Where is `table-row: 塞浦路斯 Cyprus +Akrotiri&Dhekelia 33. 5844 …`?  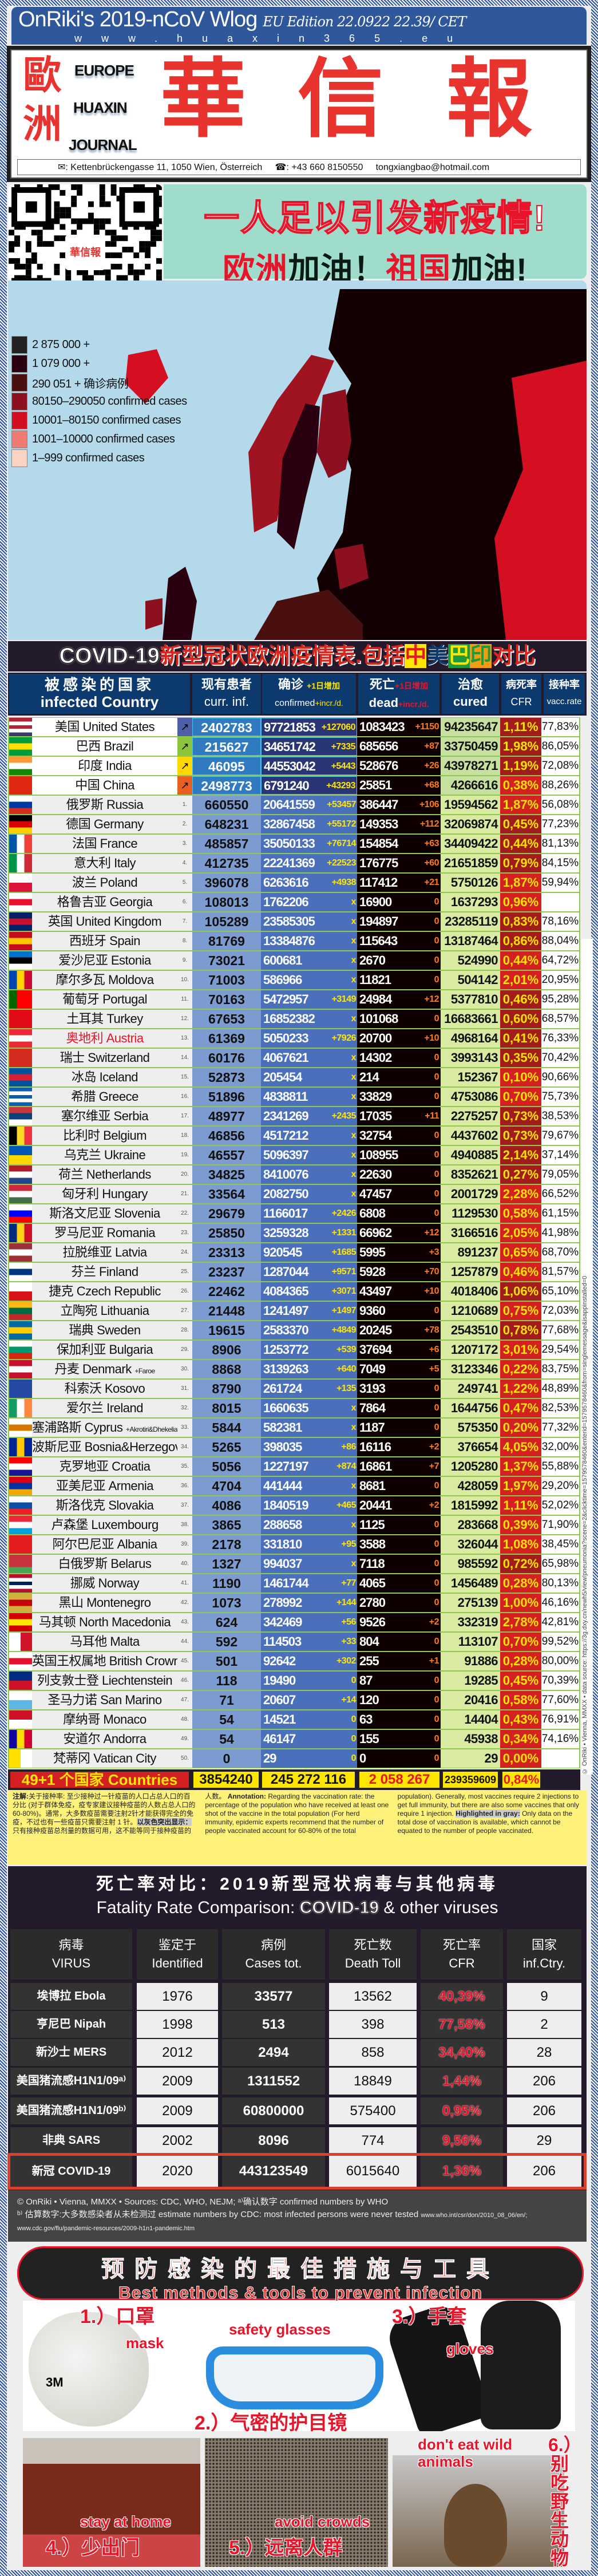 table-row: 塞浦路斯 Cyprus +Akrotiri&Dhekelia 33. 5844 … is located at coordinates (294, 1427).